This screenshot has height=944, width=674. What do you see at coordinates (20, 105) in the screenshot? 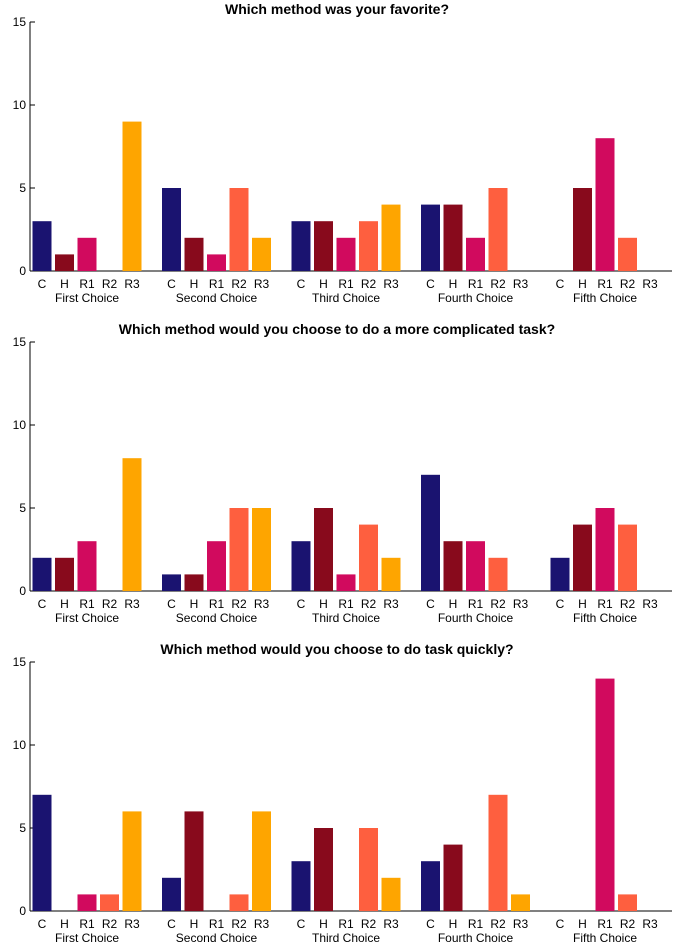
I see `y-tick-label: 10` at bounding box center [20, 105].